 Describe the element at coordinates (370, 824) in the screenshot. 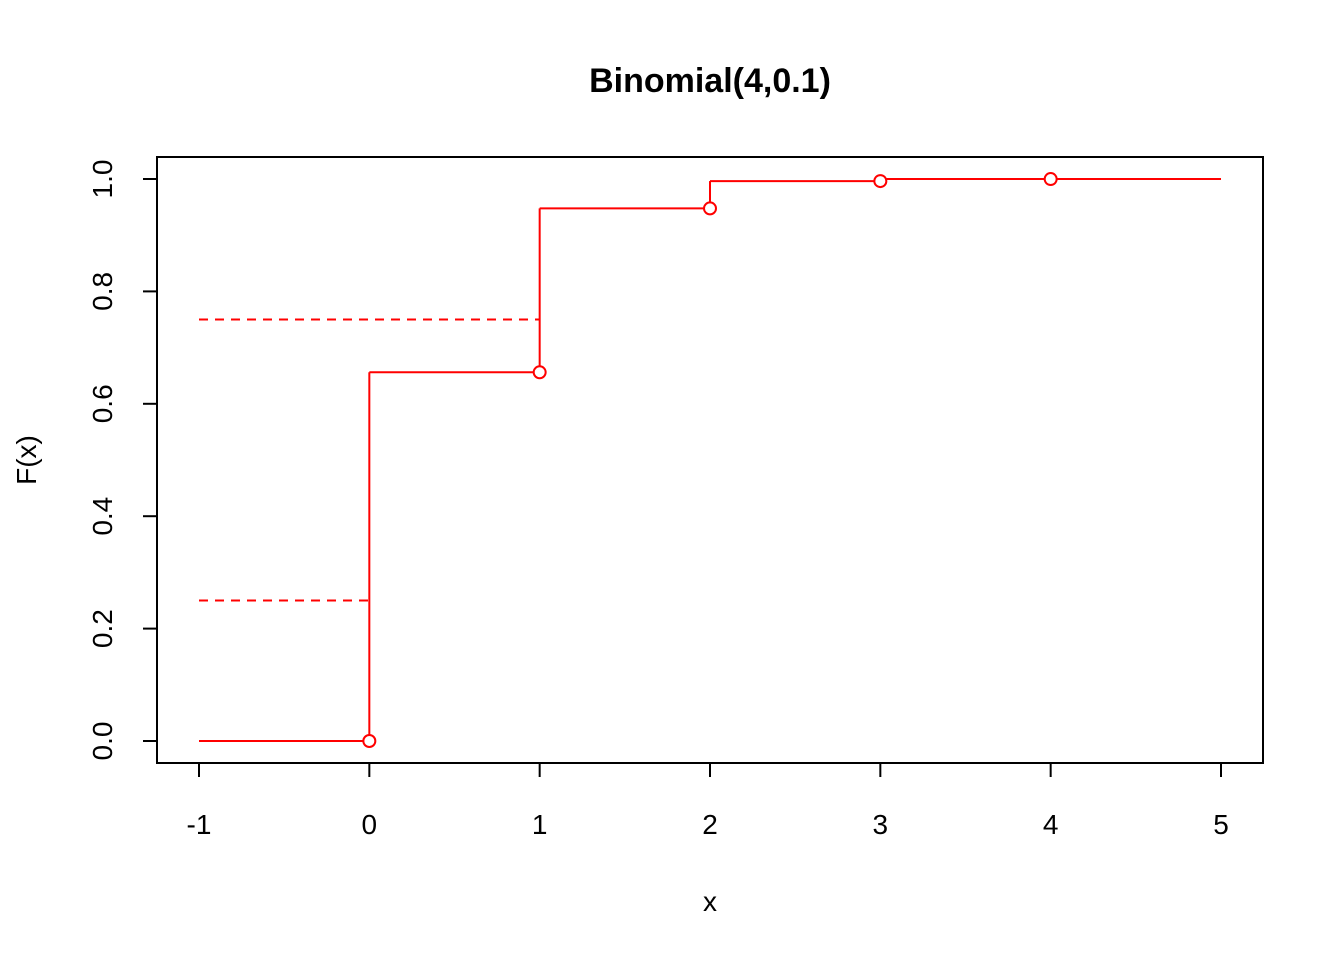

I see `x-tick-label: 0` at that location.